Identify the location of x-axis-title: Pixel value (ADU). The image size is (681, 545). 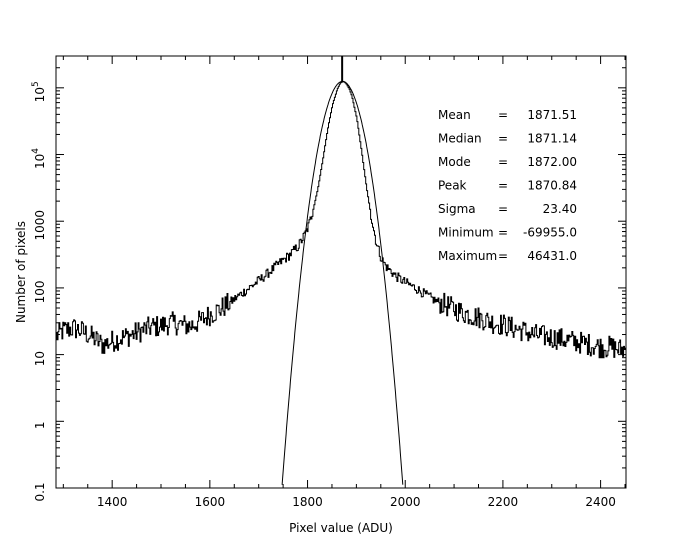
(341, 528).